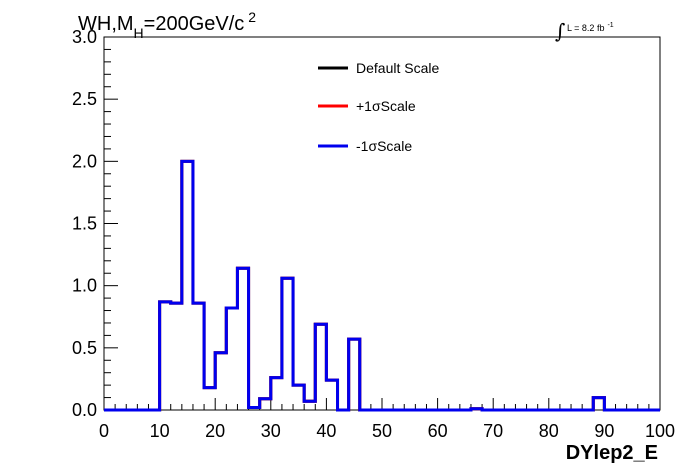 The width and height of the screenshot is (696, 472). I want to click on y-tick-label: 1.0, so click(84, 286).